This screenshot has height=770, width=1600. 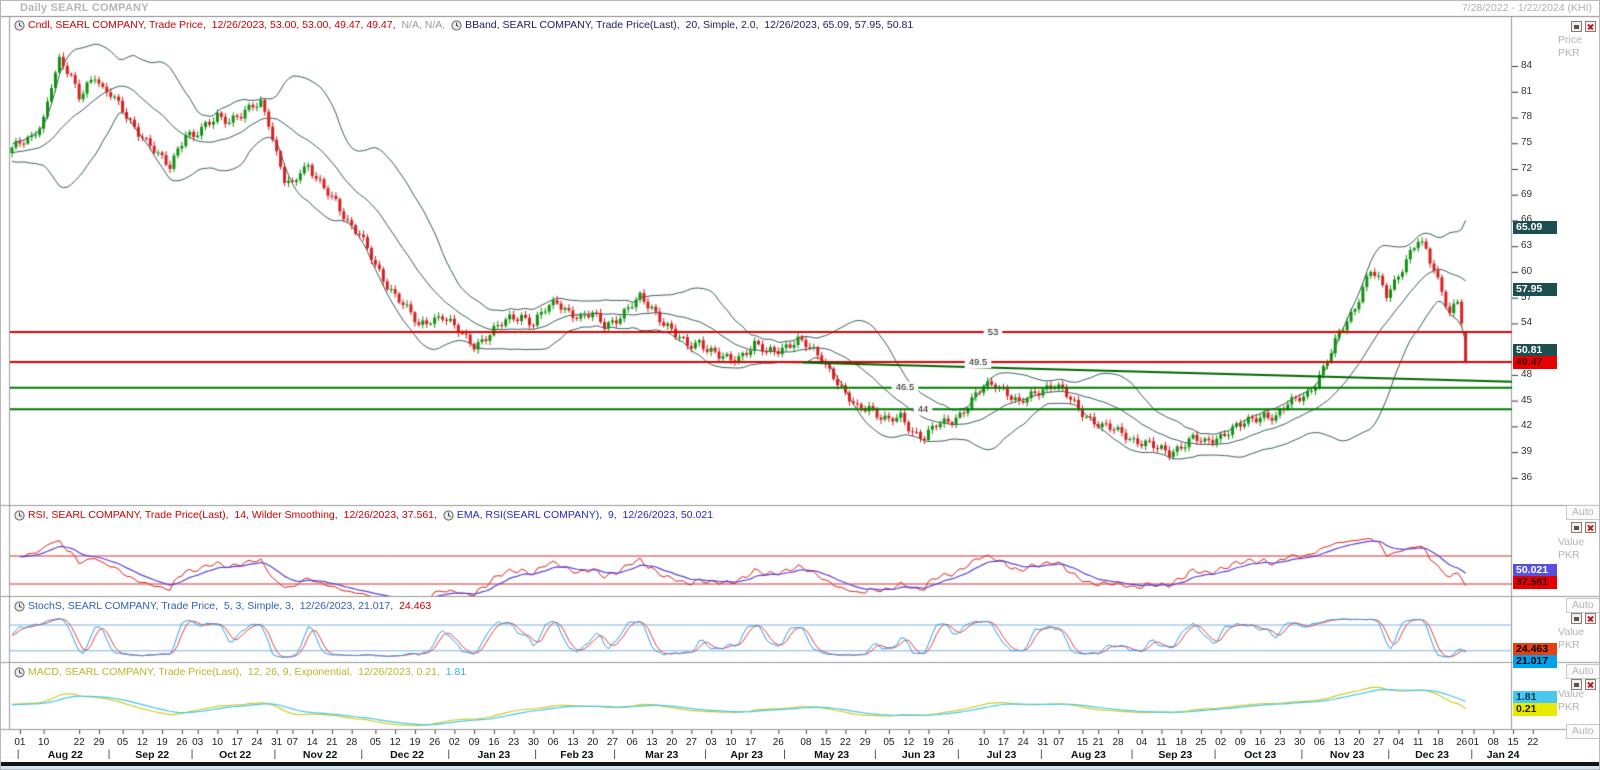 I want to click on price-auto-button: Auto, so click(x=1583, y=512).